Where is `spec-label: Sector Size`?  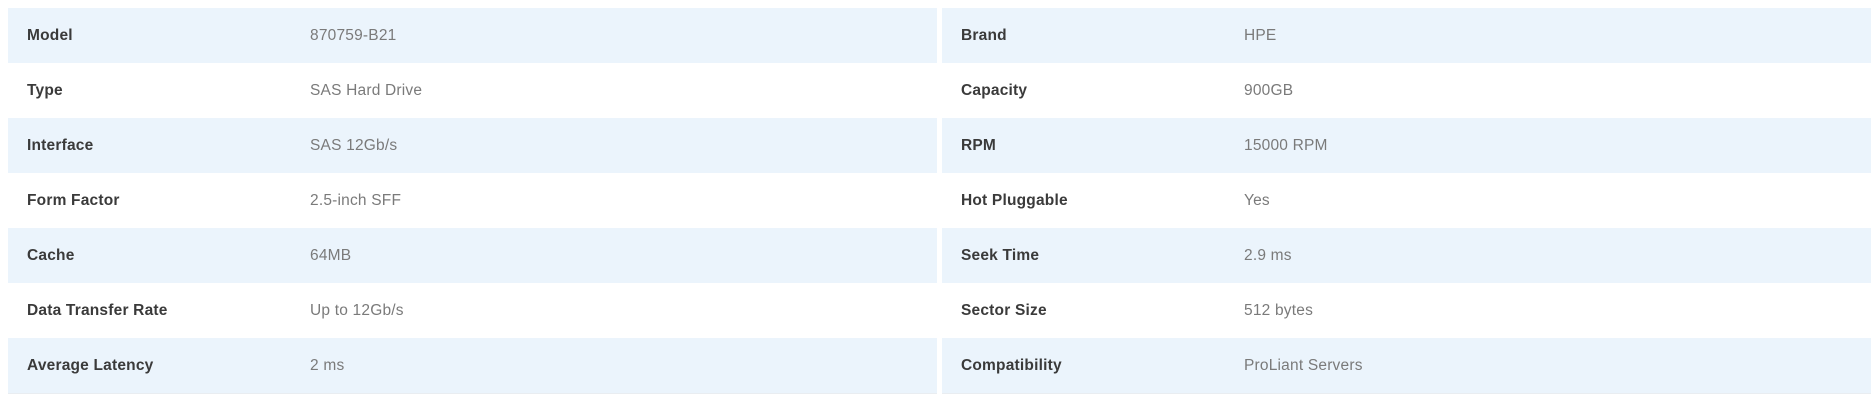
spec-label: Sector Size is located at coordinates (1004, 310).